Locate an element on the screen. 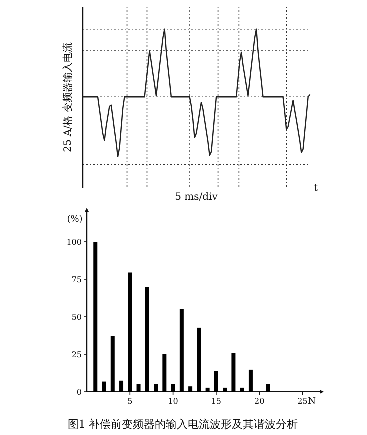 The height and width of the screenshot is (435, 367). y-tick-label: 25 is located at coordinates (77, 355).